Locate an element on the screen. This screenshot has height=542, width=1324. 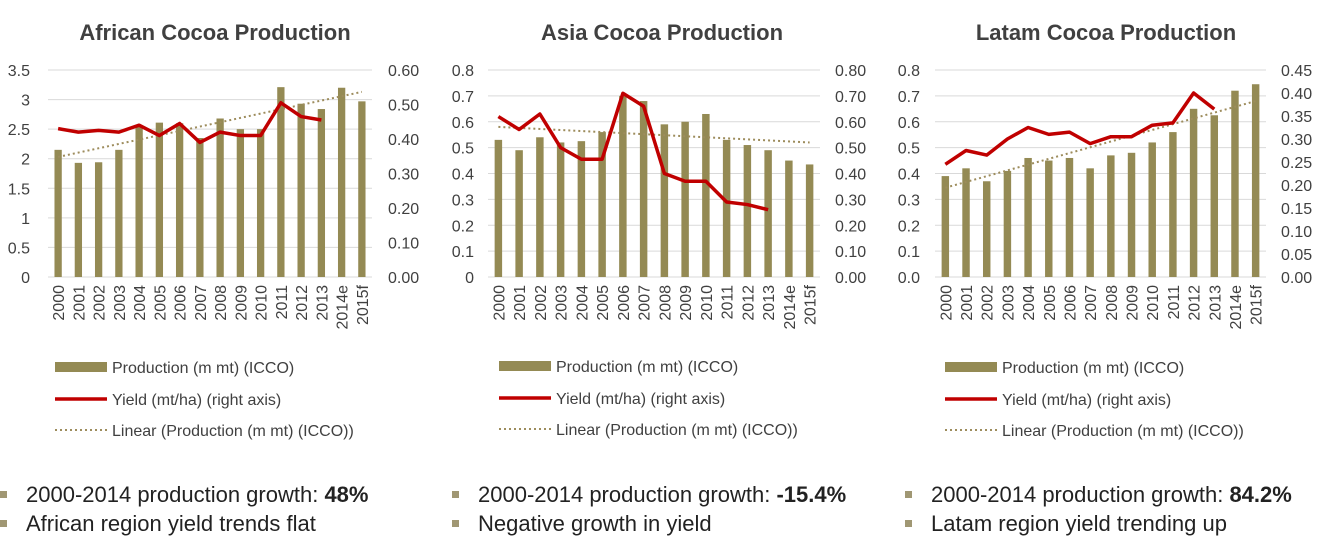
y-tick-label: 0.2 is located at coordinates (909, 226).